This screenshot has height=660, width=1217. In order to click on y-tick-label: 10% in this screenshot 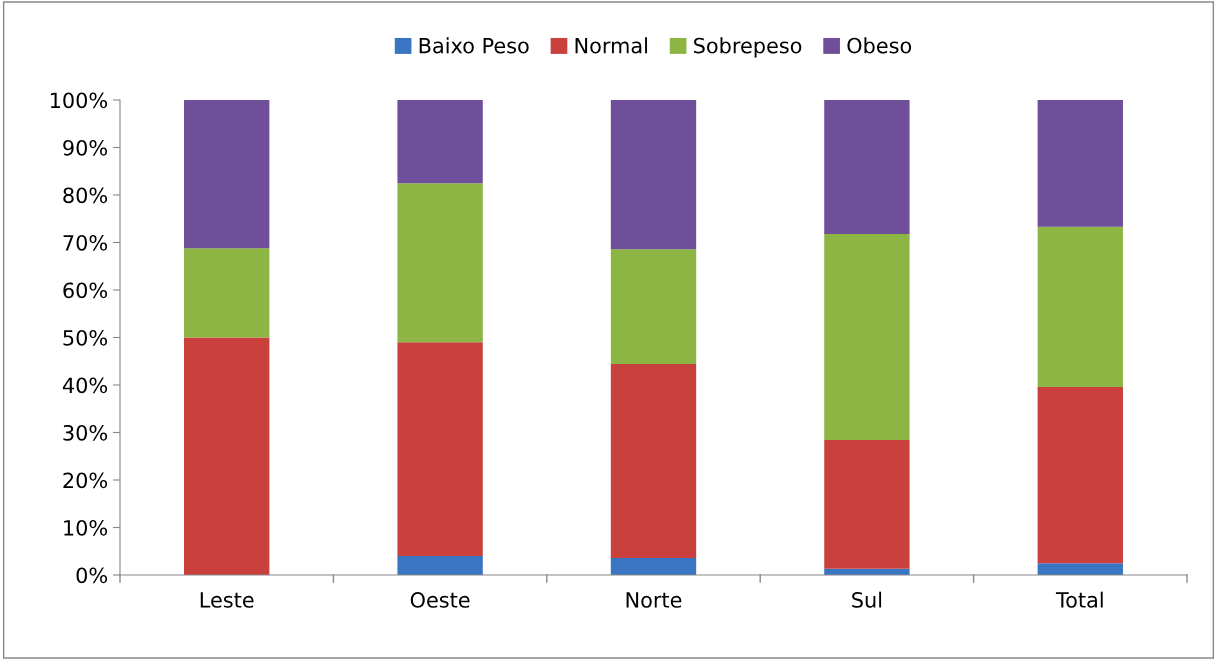, I will do `click(86, 527)`.